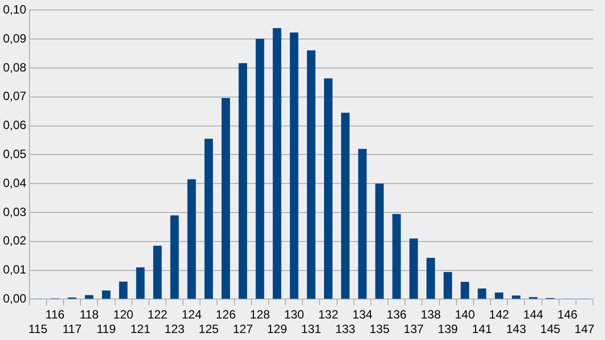 The image size is (605, 340). What do you see at coordinates (550, 329) in the screenshot?
I see `x-tick-label: 145` at bounding box center [550, 329].